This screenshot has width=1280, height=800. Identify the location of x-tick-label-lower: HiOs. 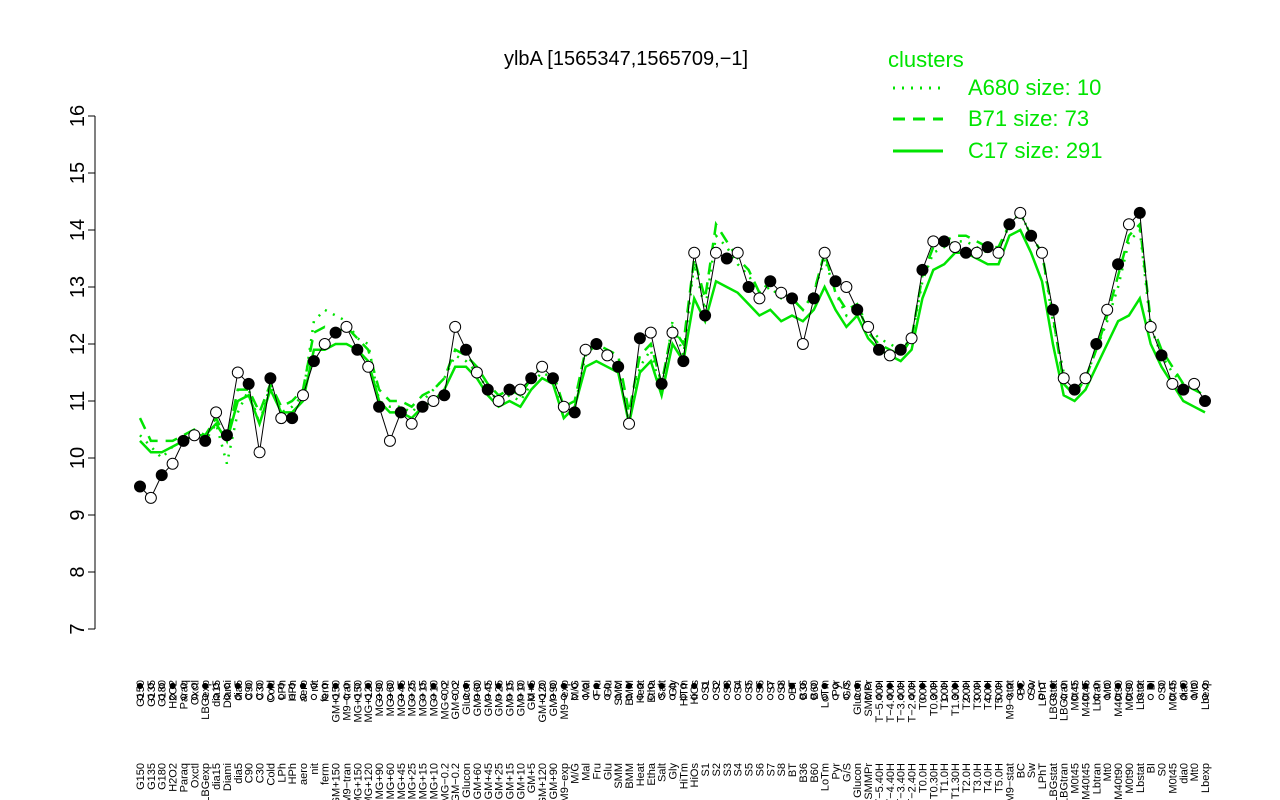
(695, 775).